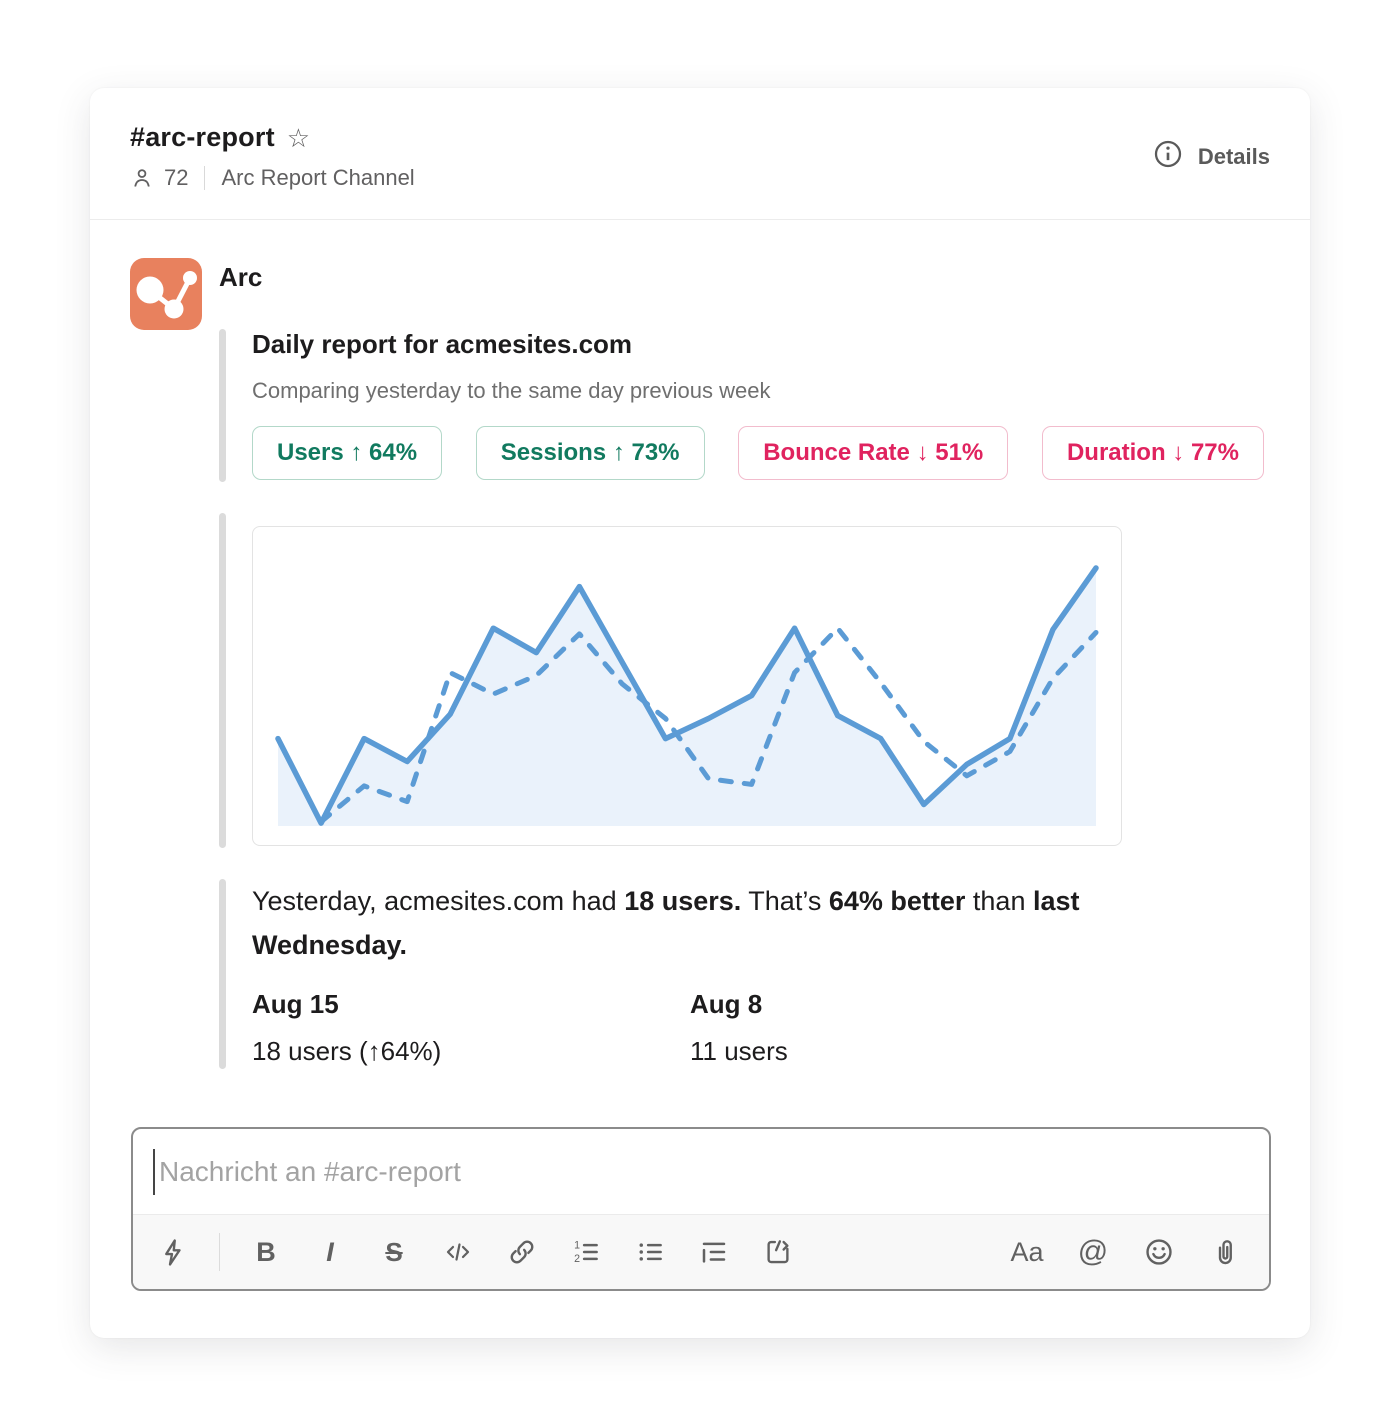 The height and width of the screenshot is (1426, 1400). What do you see at coordinates (577, 1245) in the screenshot?
I see `svg-text: 1` at bounding box center [577, 1245].